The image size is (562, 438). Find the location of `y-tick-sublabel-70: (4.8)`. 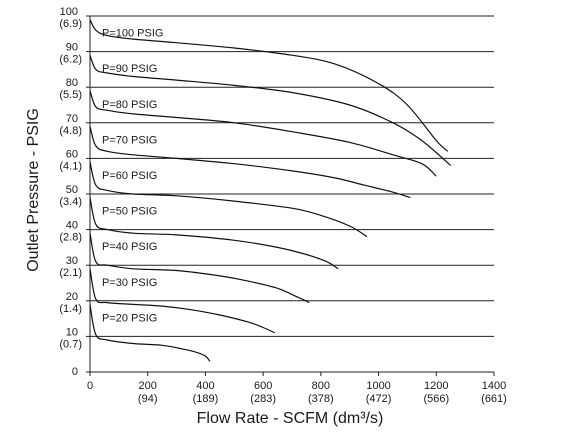

y-tick-sublabel-70: (4.8) is located at coordinates (70, 131).